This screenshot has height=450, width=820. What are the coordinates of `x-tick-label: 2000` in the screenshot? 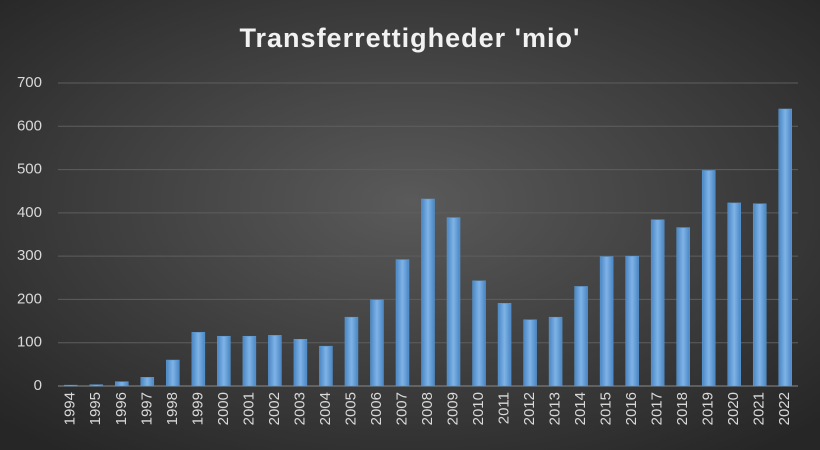 It's located at (223, 408).